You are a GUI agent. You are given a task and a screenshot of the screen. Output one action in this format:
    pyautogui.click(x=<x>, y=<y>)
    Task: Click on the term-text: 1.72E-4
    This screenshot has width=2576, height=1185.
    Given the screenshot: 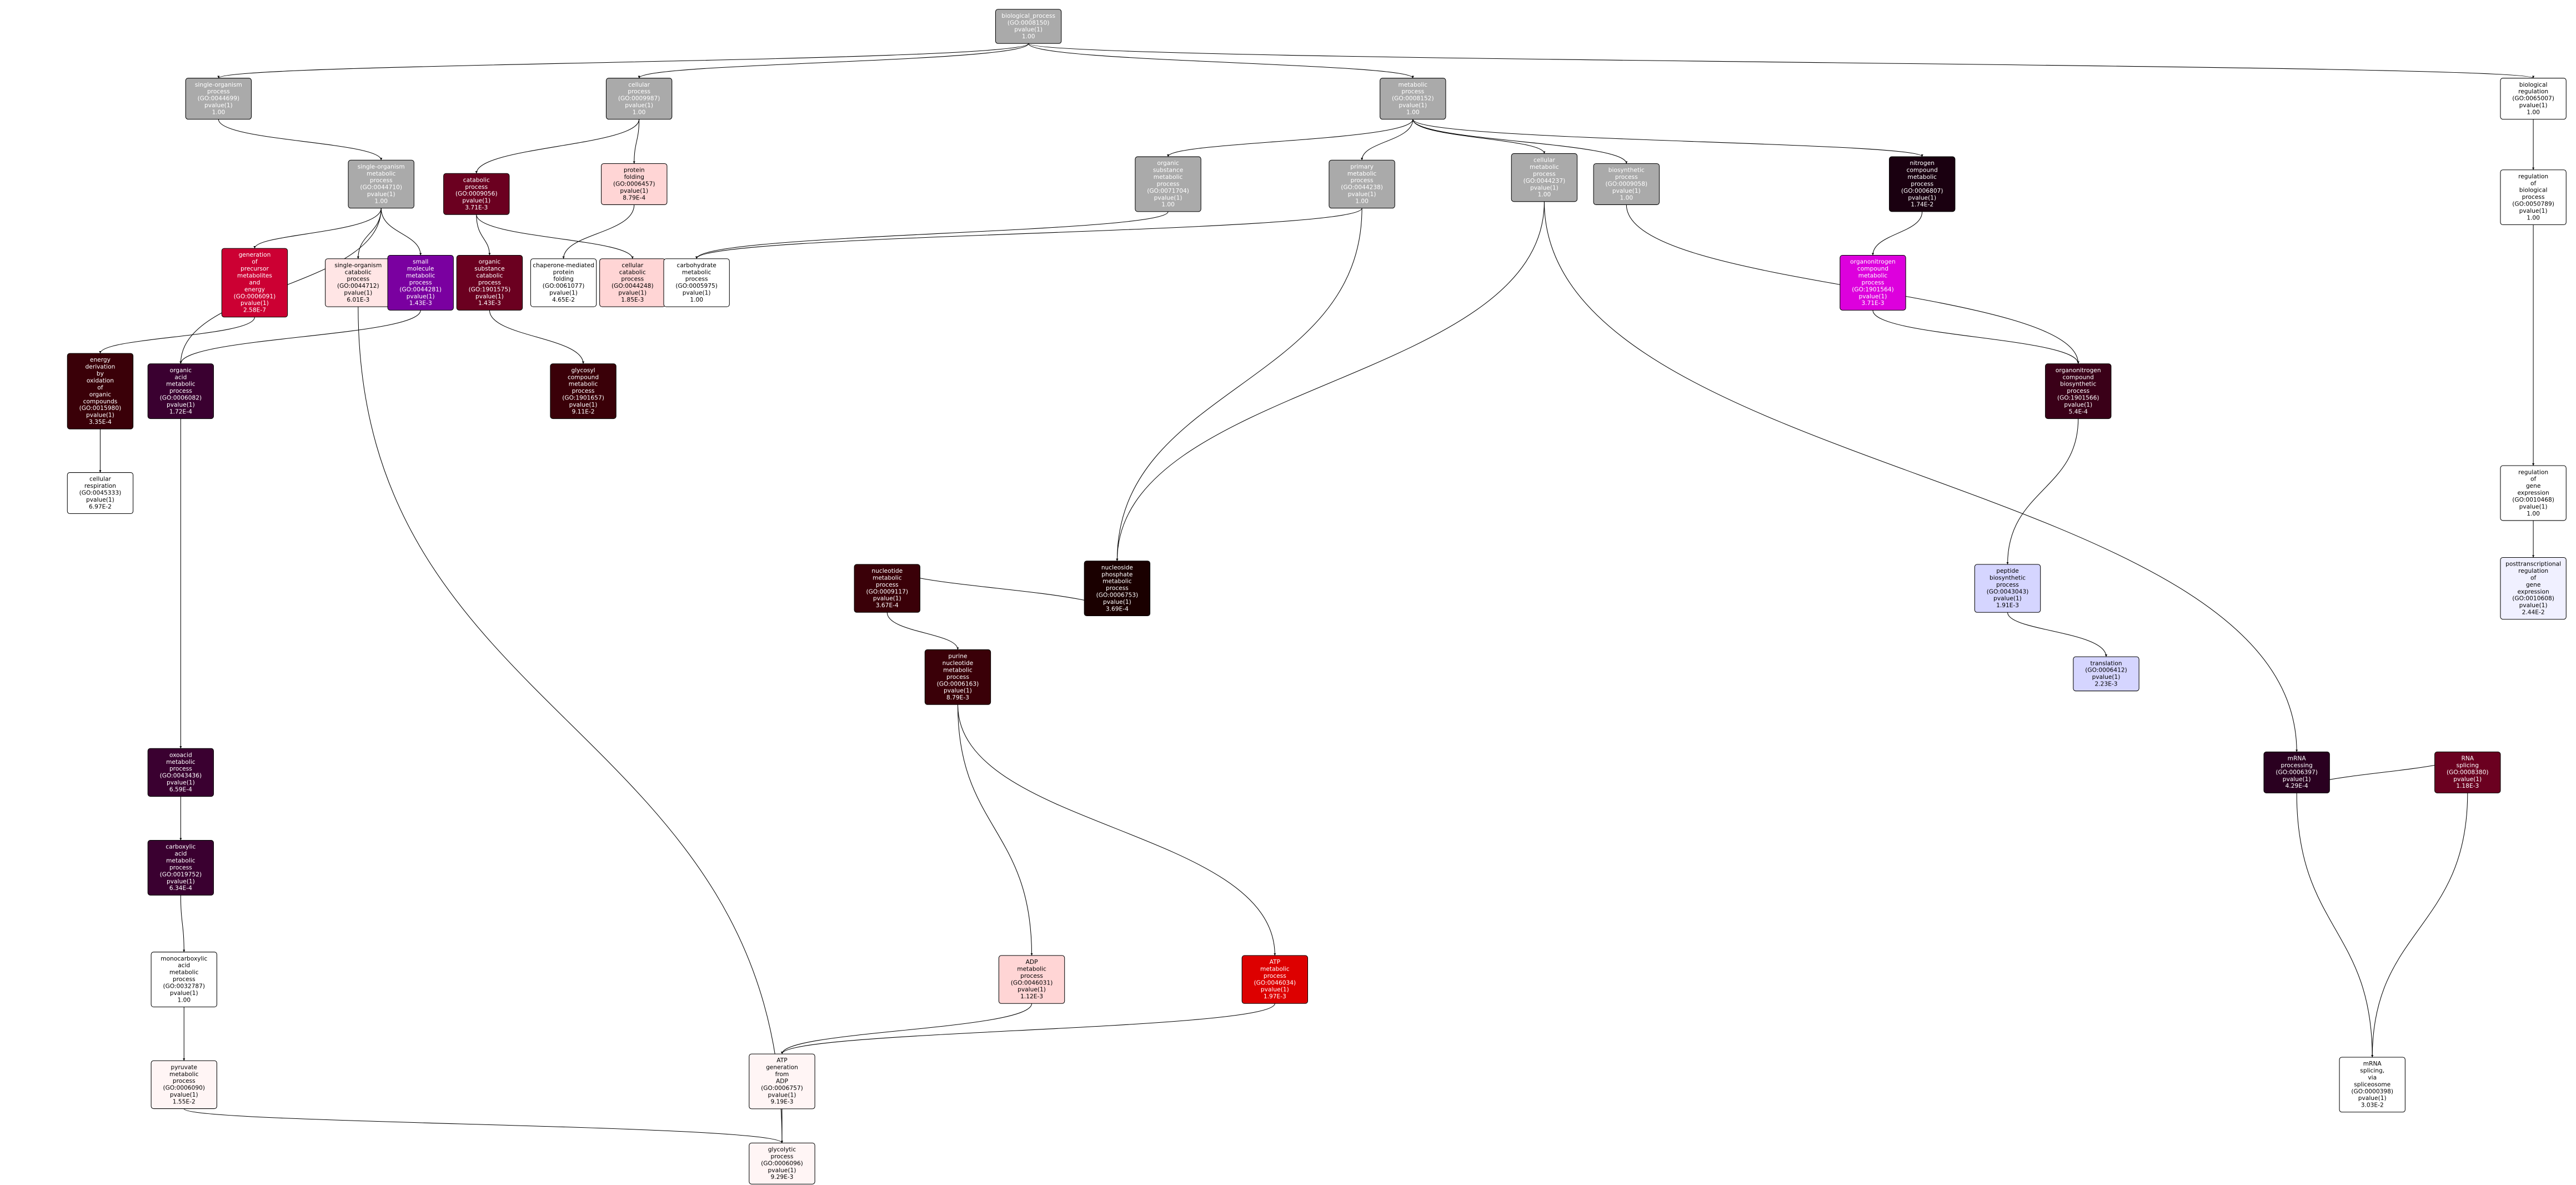 What is the action you would take?
    pyautogui.click(x=181, y=412)
    